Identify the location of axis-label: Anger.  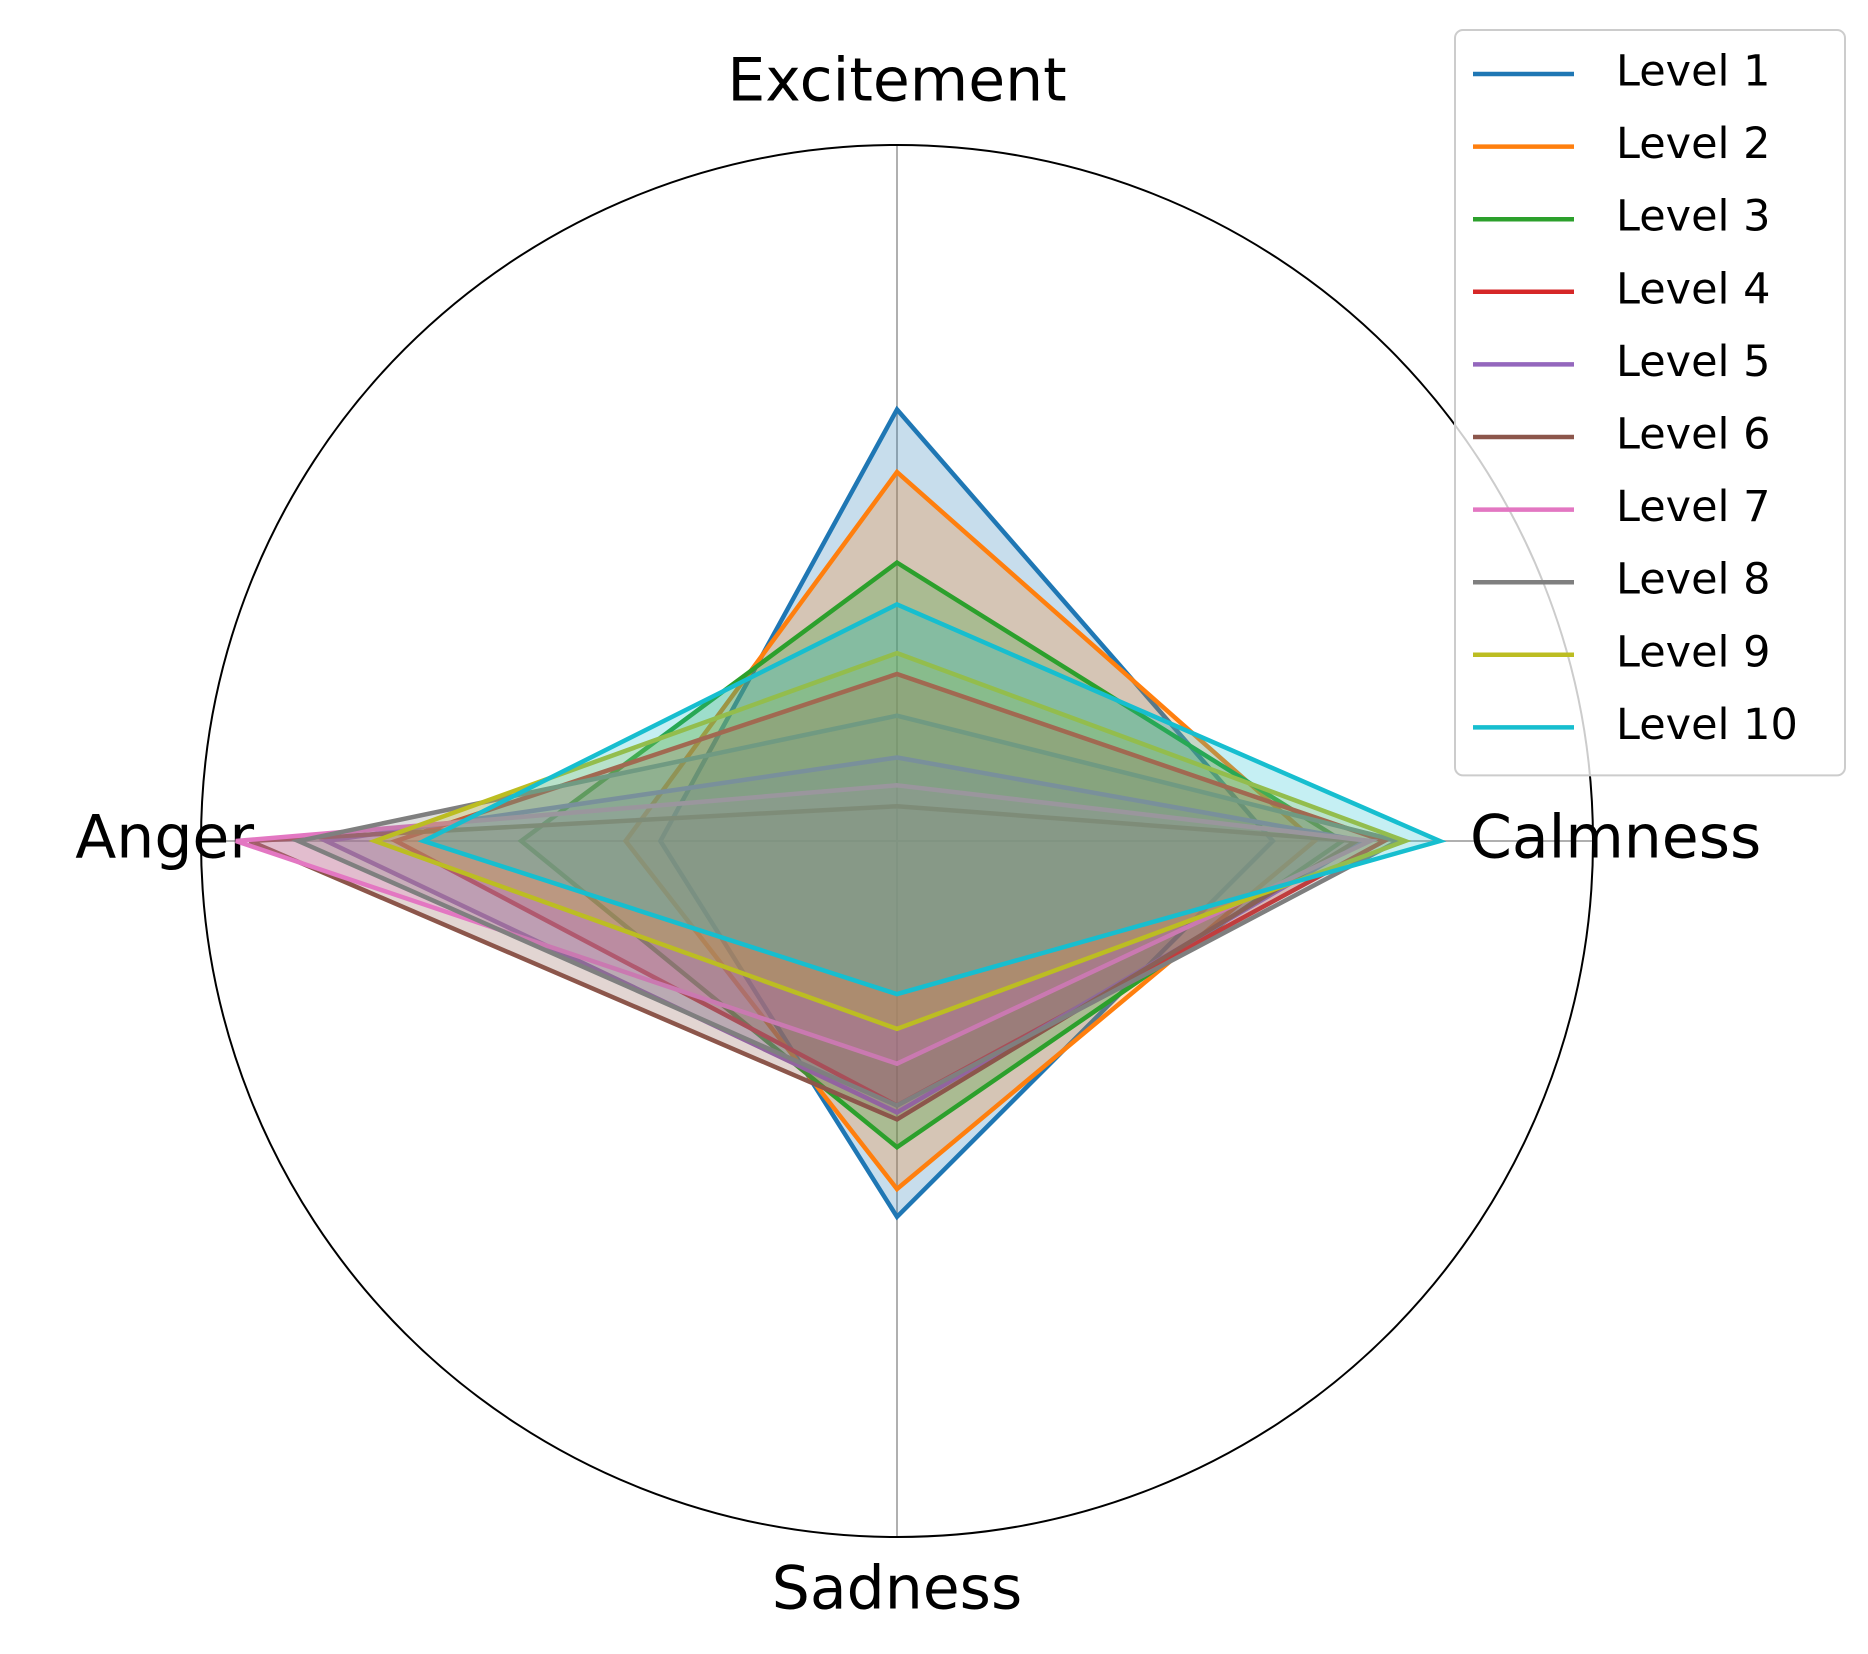
(164, 838).